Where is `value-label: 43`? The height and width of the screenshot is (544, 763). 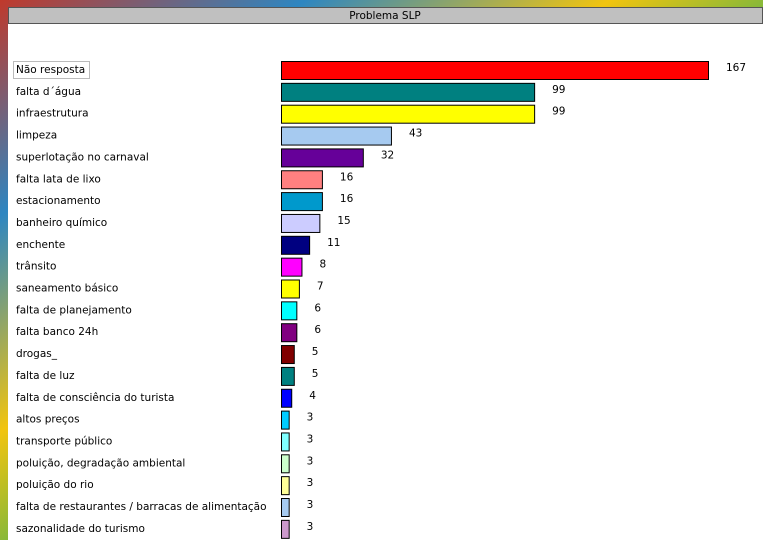
value-label: 43 is located at coordinates (415, 134).